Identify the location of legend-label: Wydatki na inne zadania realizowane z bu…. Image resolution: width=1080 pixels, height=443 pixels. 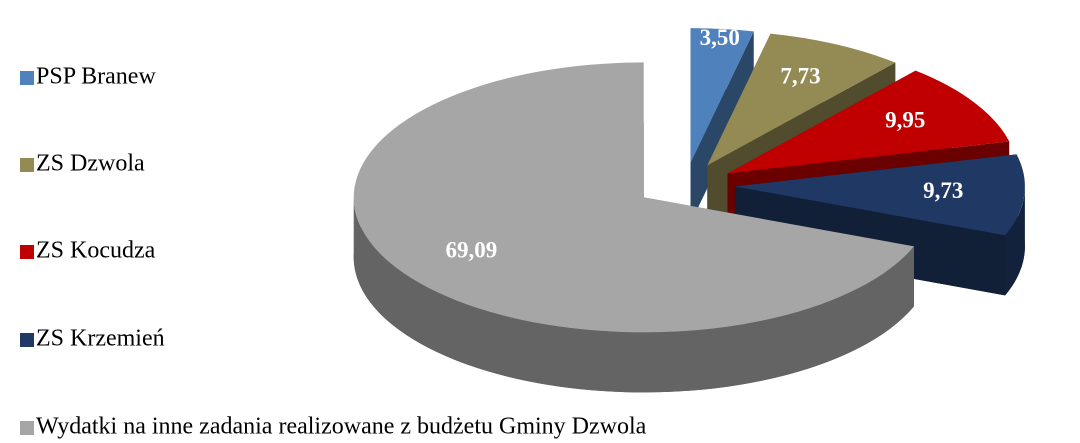
(341, 427).